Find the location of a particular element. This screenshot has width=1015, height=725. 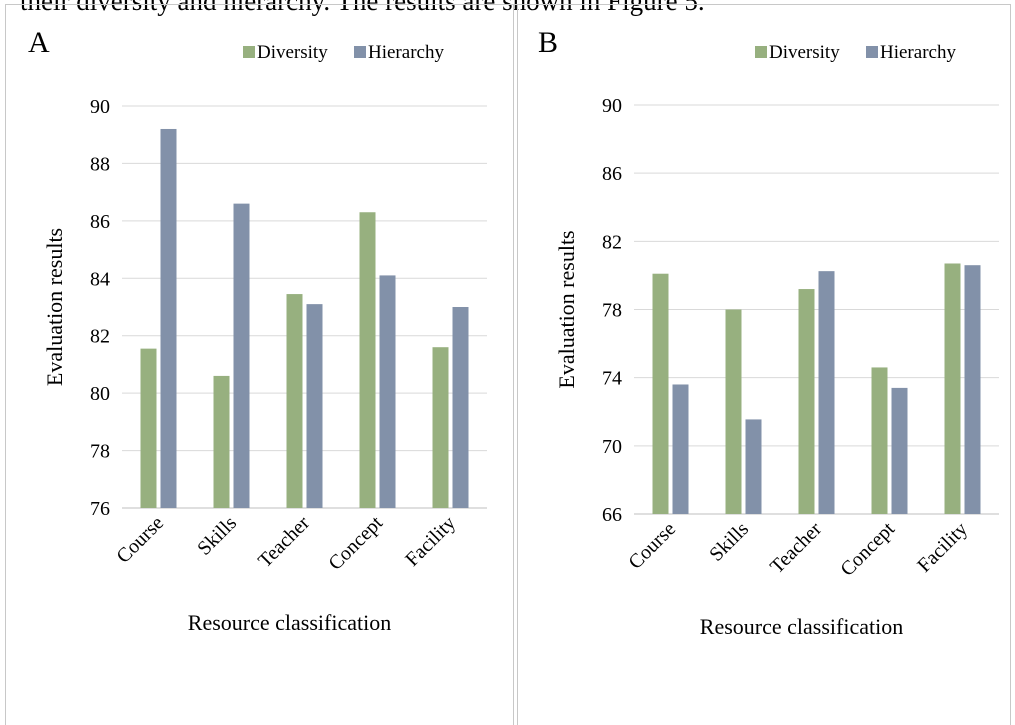

panel-a-left-border is located at coordinates (5, 364).